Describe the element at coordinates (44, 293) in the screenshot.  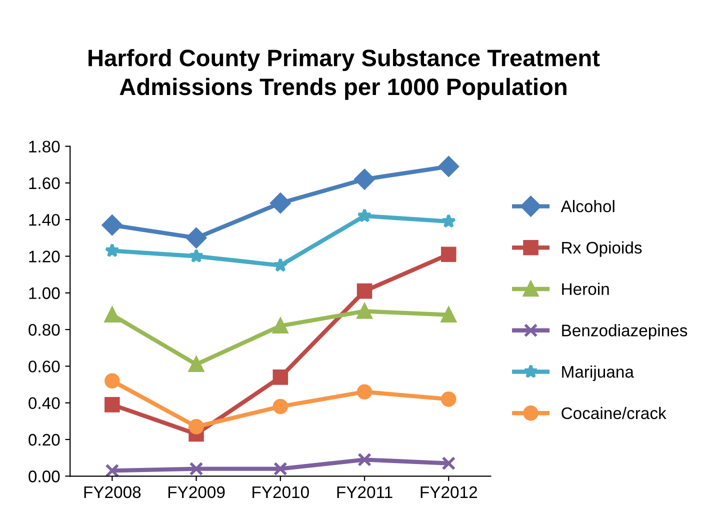
I see `y-tick-label: 1.00` at that location.